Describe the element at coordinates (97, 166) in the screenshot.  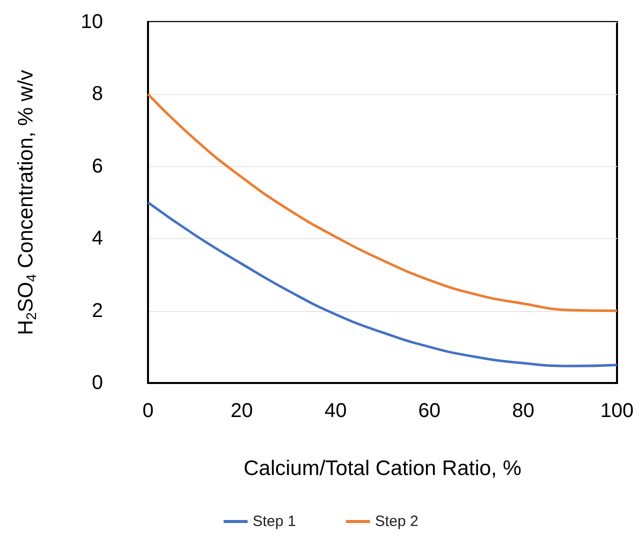
I see `y-tick-label: 6` at that location.